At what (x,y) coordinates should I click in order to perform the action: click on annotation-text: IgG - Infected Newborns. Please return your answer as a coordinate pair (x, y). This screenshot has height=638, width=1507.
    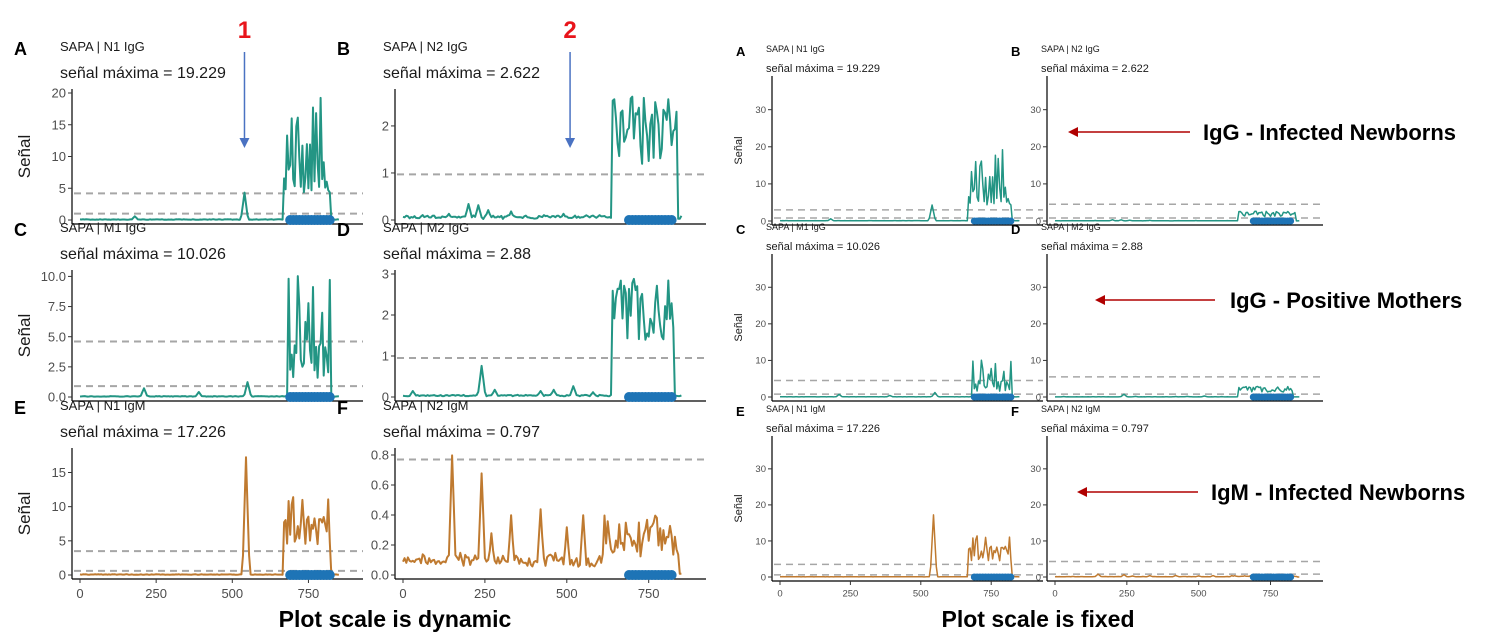
    Looking at the image, I should click on (1329, 132).